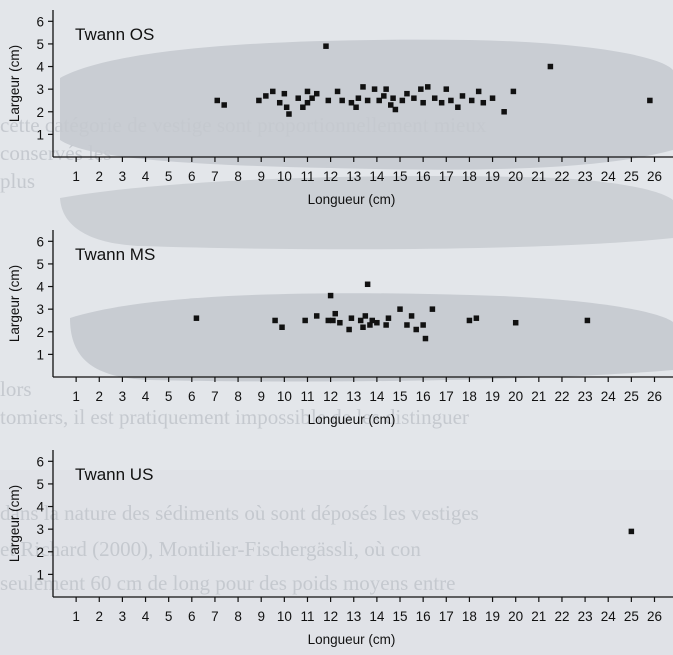  Describe the element at coordinates (17, 181) in the screenshot. I see `ghost-text-line: plus` at that location.